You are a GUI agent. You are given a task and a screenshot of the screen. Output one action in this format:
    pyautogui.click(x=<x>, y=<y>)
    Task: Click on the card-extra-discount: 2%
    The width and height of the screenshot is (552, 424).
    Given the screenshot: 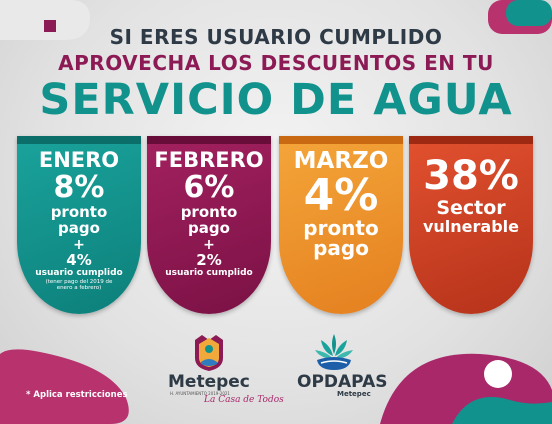 What is the action you would take?
    pyautogui.click(x=209, y=260)
    